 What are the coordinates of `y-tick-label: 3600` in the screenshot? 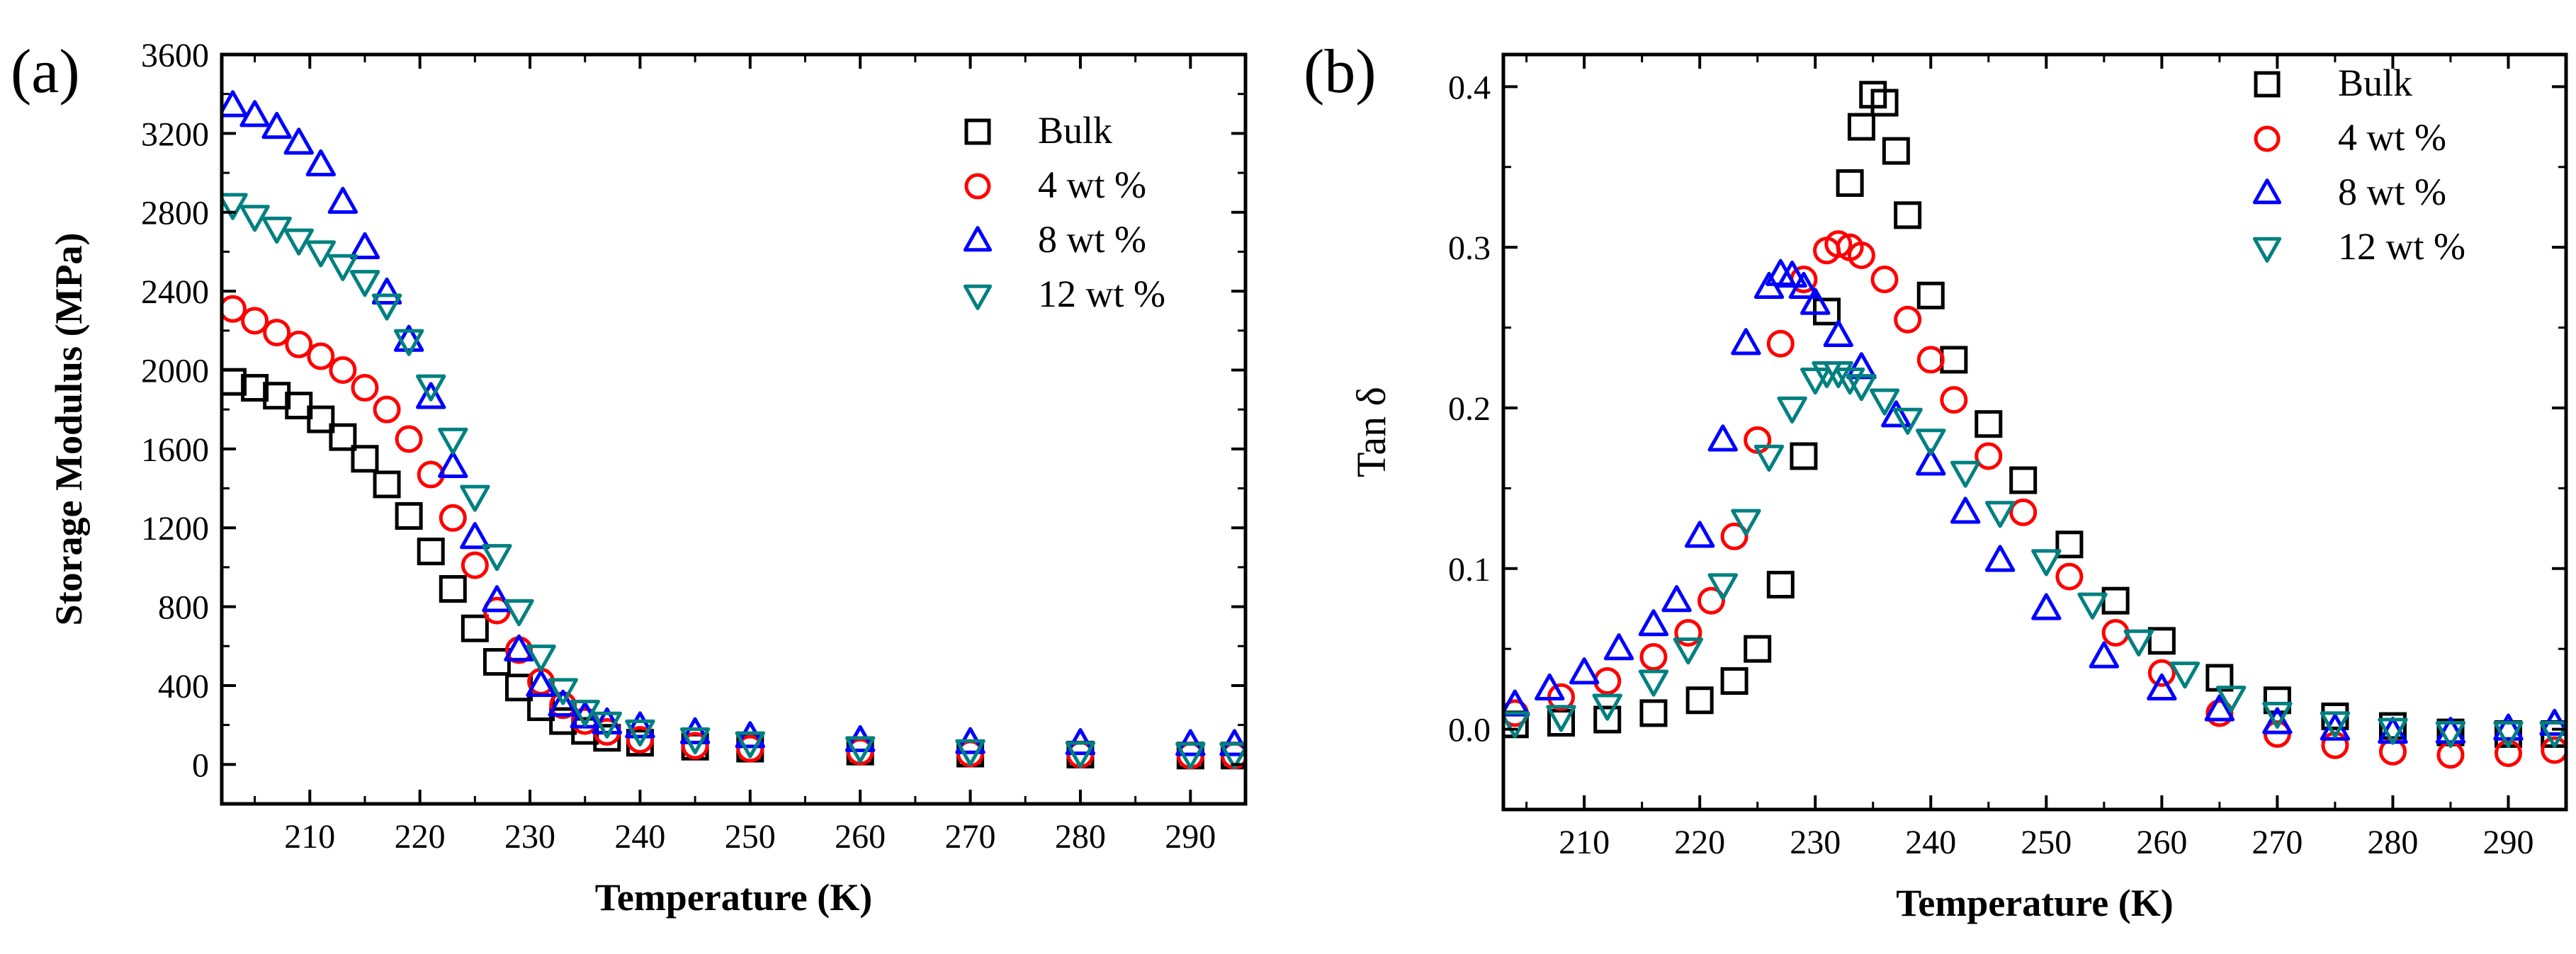 It's located at (175, 55).